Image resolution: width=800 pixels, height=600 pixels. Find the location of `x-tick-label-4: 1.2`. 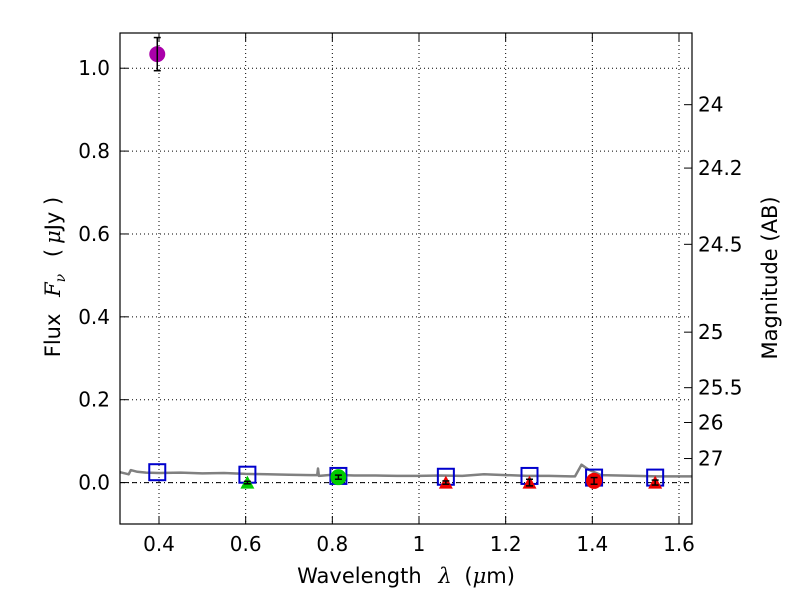

x-tick-label-4: 1.2 is located at coordinates (506, 544).